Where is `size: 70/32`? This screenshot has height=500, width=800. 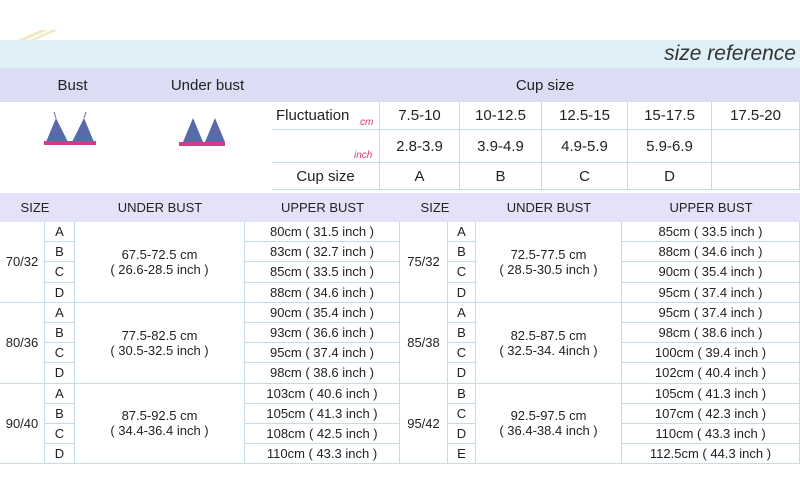 size: 70/32 is located at coordinates (22, 262).